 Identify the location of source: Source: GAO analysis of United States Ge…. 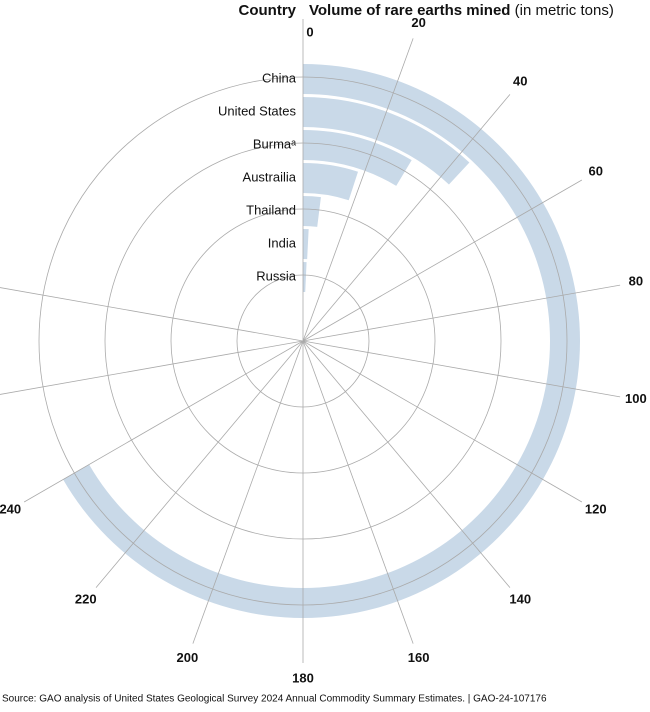
(274, 699).